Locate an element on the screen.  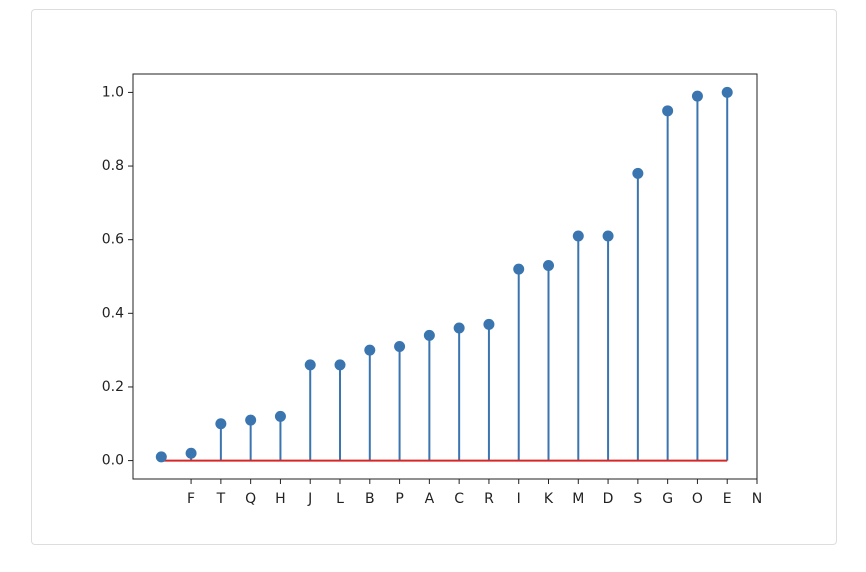
x-tick-label: Q is located at coordinates (250, 499).